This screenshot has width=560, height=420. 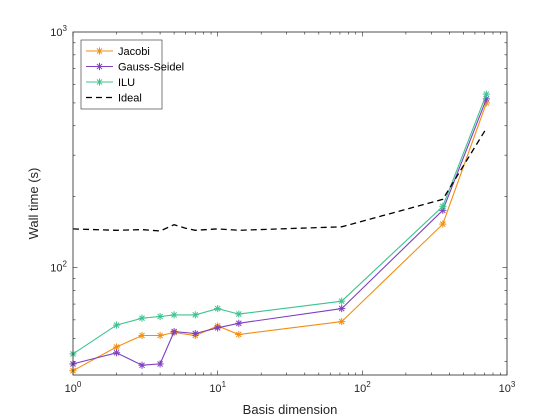 I want to click on legend-label: ILU, so click(x=126, y=83).